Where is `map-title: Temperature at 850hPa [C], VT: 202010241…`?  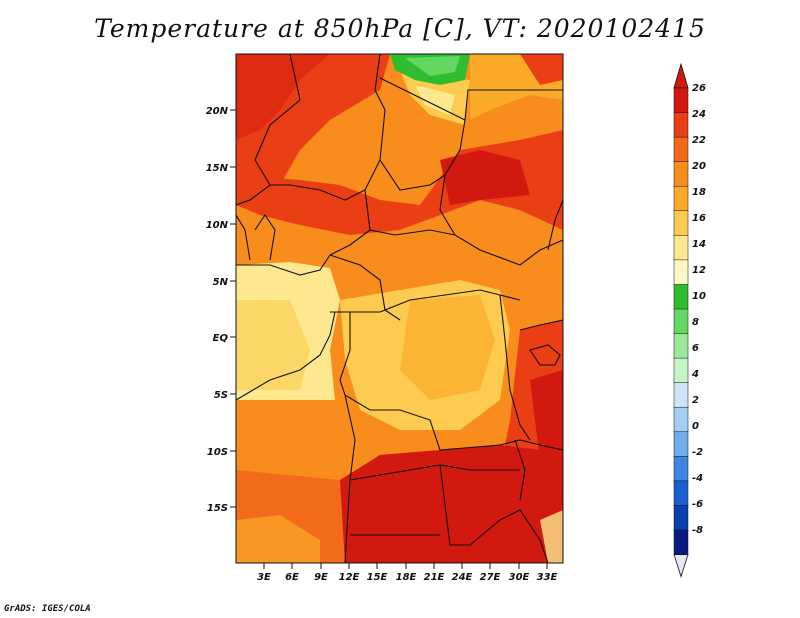
map-title: Temperature at 850hPa [C], VT: 202010241… is located at coordinates (400, 28).